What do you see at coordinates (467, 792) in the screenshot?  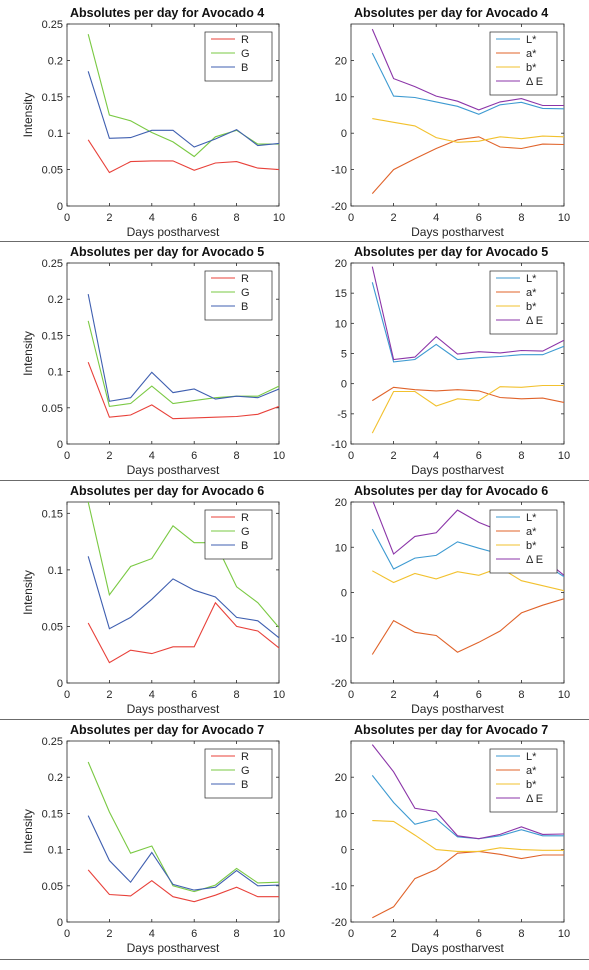 I see `series-line-dE` at bounding box center [467, 792].